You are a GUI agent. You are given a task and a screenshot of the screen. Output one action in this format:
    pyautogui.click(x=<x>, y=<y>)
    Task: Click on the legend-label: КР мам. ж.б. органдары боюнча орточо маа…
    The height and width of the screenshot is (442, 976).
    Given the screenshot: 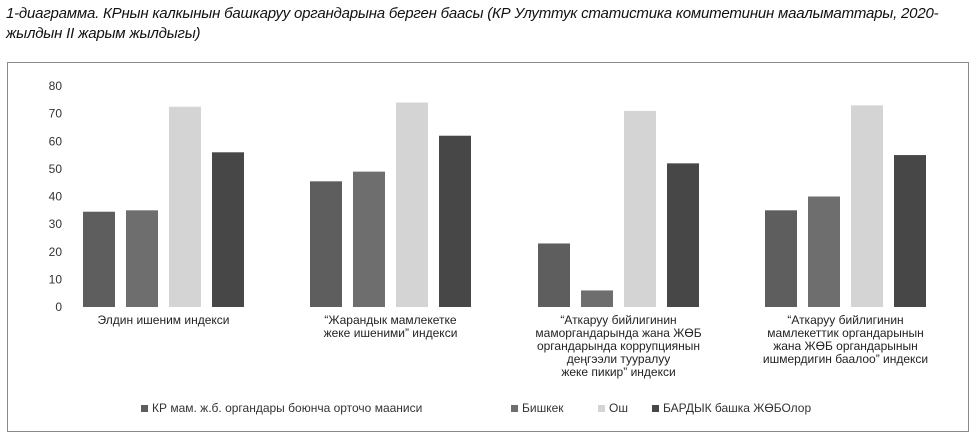 What is the action you would take?
    pyautogui.click(x=287, y=408)
    